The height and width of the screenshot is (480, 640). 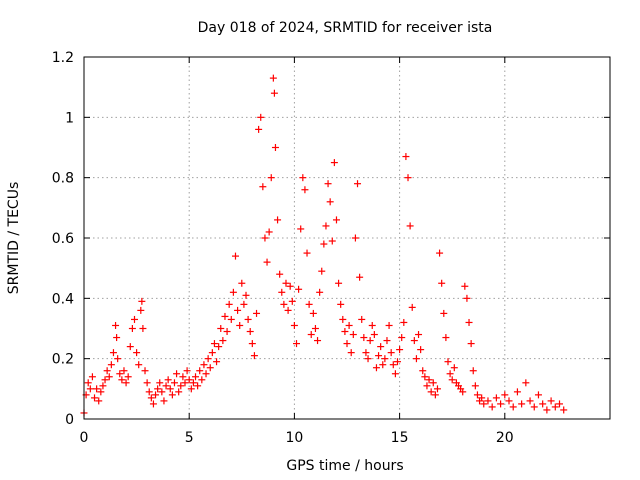 I want to click on y-tick-label: 1.2, so click(x=63, y=58).